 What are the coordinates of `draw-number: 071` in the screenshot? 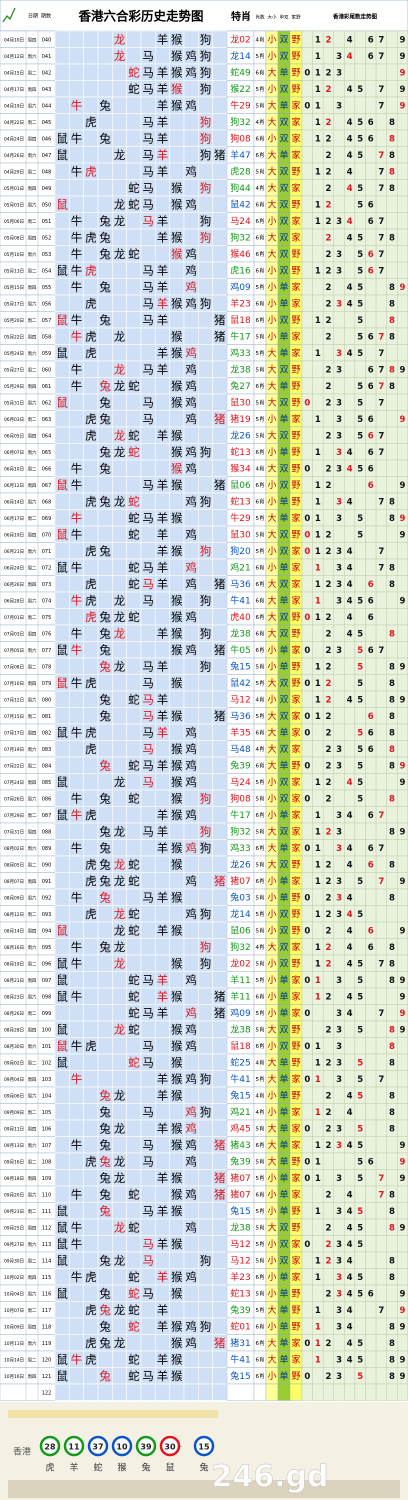 It's located at (47, 552).